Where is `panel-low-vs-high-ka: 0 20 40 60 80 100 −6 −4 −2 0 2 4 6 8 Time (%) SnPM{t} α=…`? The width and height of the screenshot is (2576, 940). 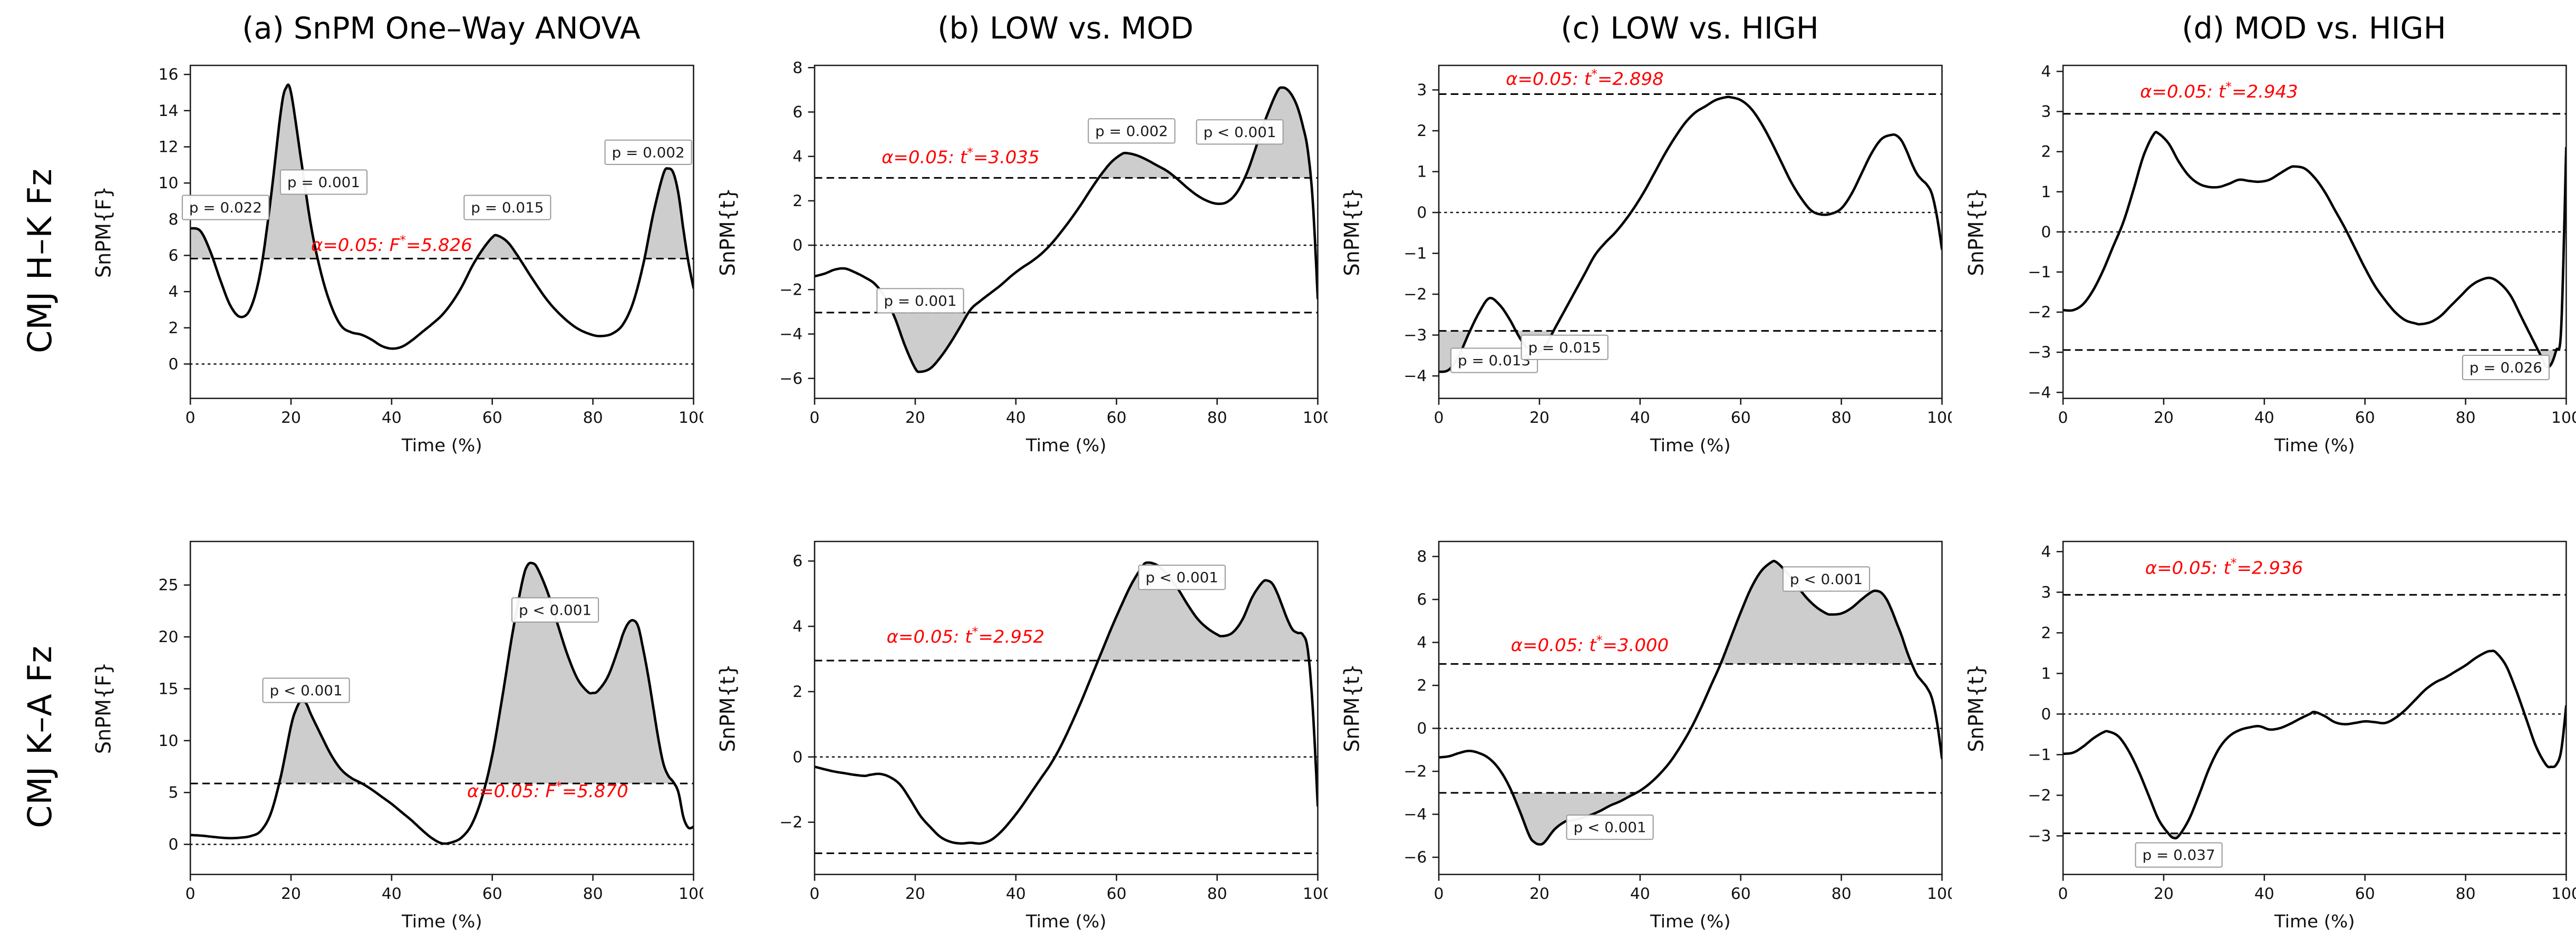
panel-low-vs-high-ka: 0 20 40 60 80 100 −6 −4 −2 0 2 4 6 8 Time (%) SnPM{t} α=… is located at coordinates (1640, 736).